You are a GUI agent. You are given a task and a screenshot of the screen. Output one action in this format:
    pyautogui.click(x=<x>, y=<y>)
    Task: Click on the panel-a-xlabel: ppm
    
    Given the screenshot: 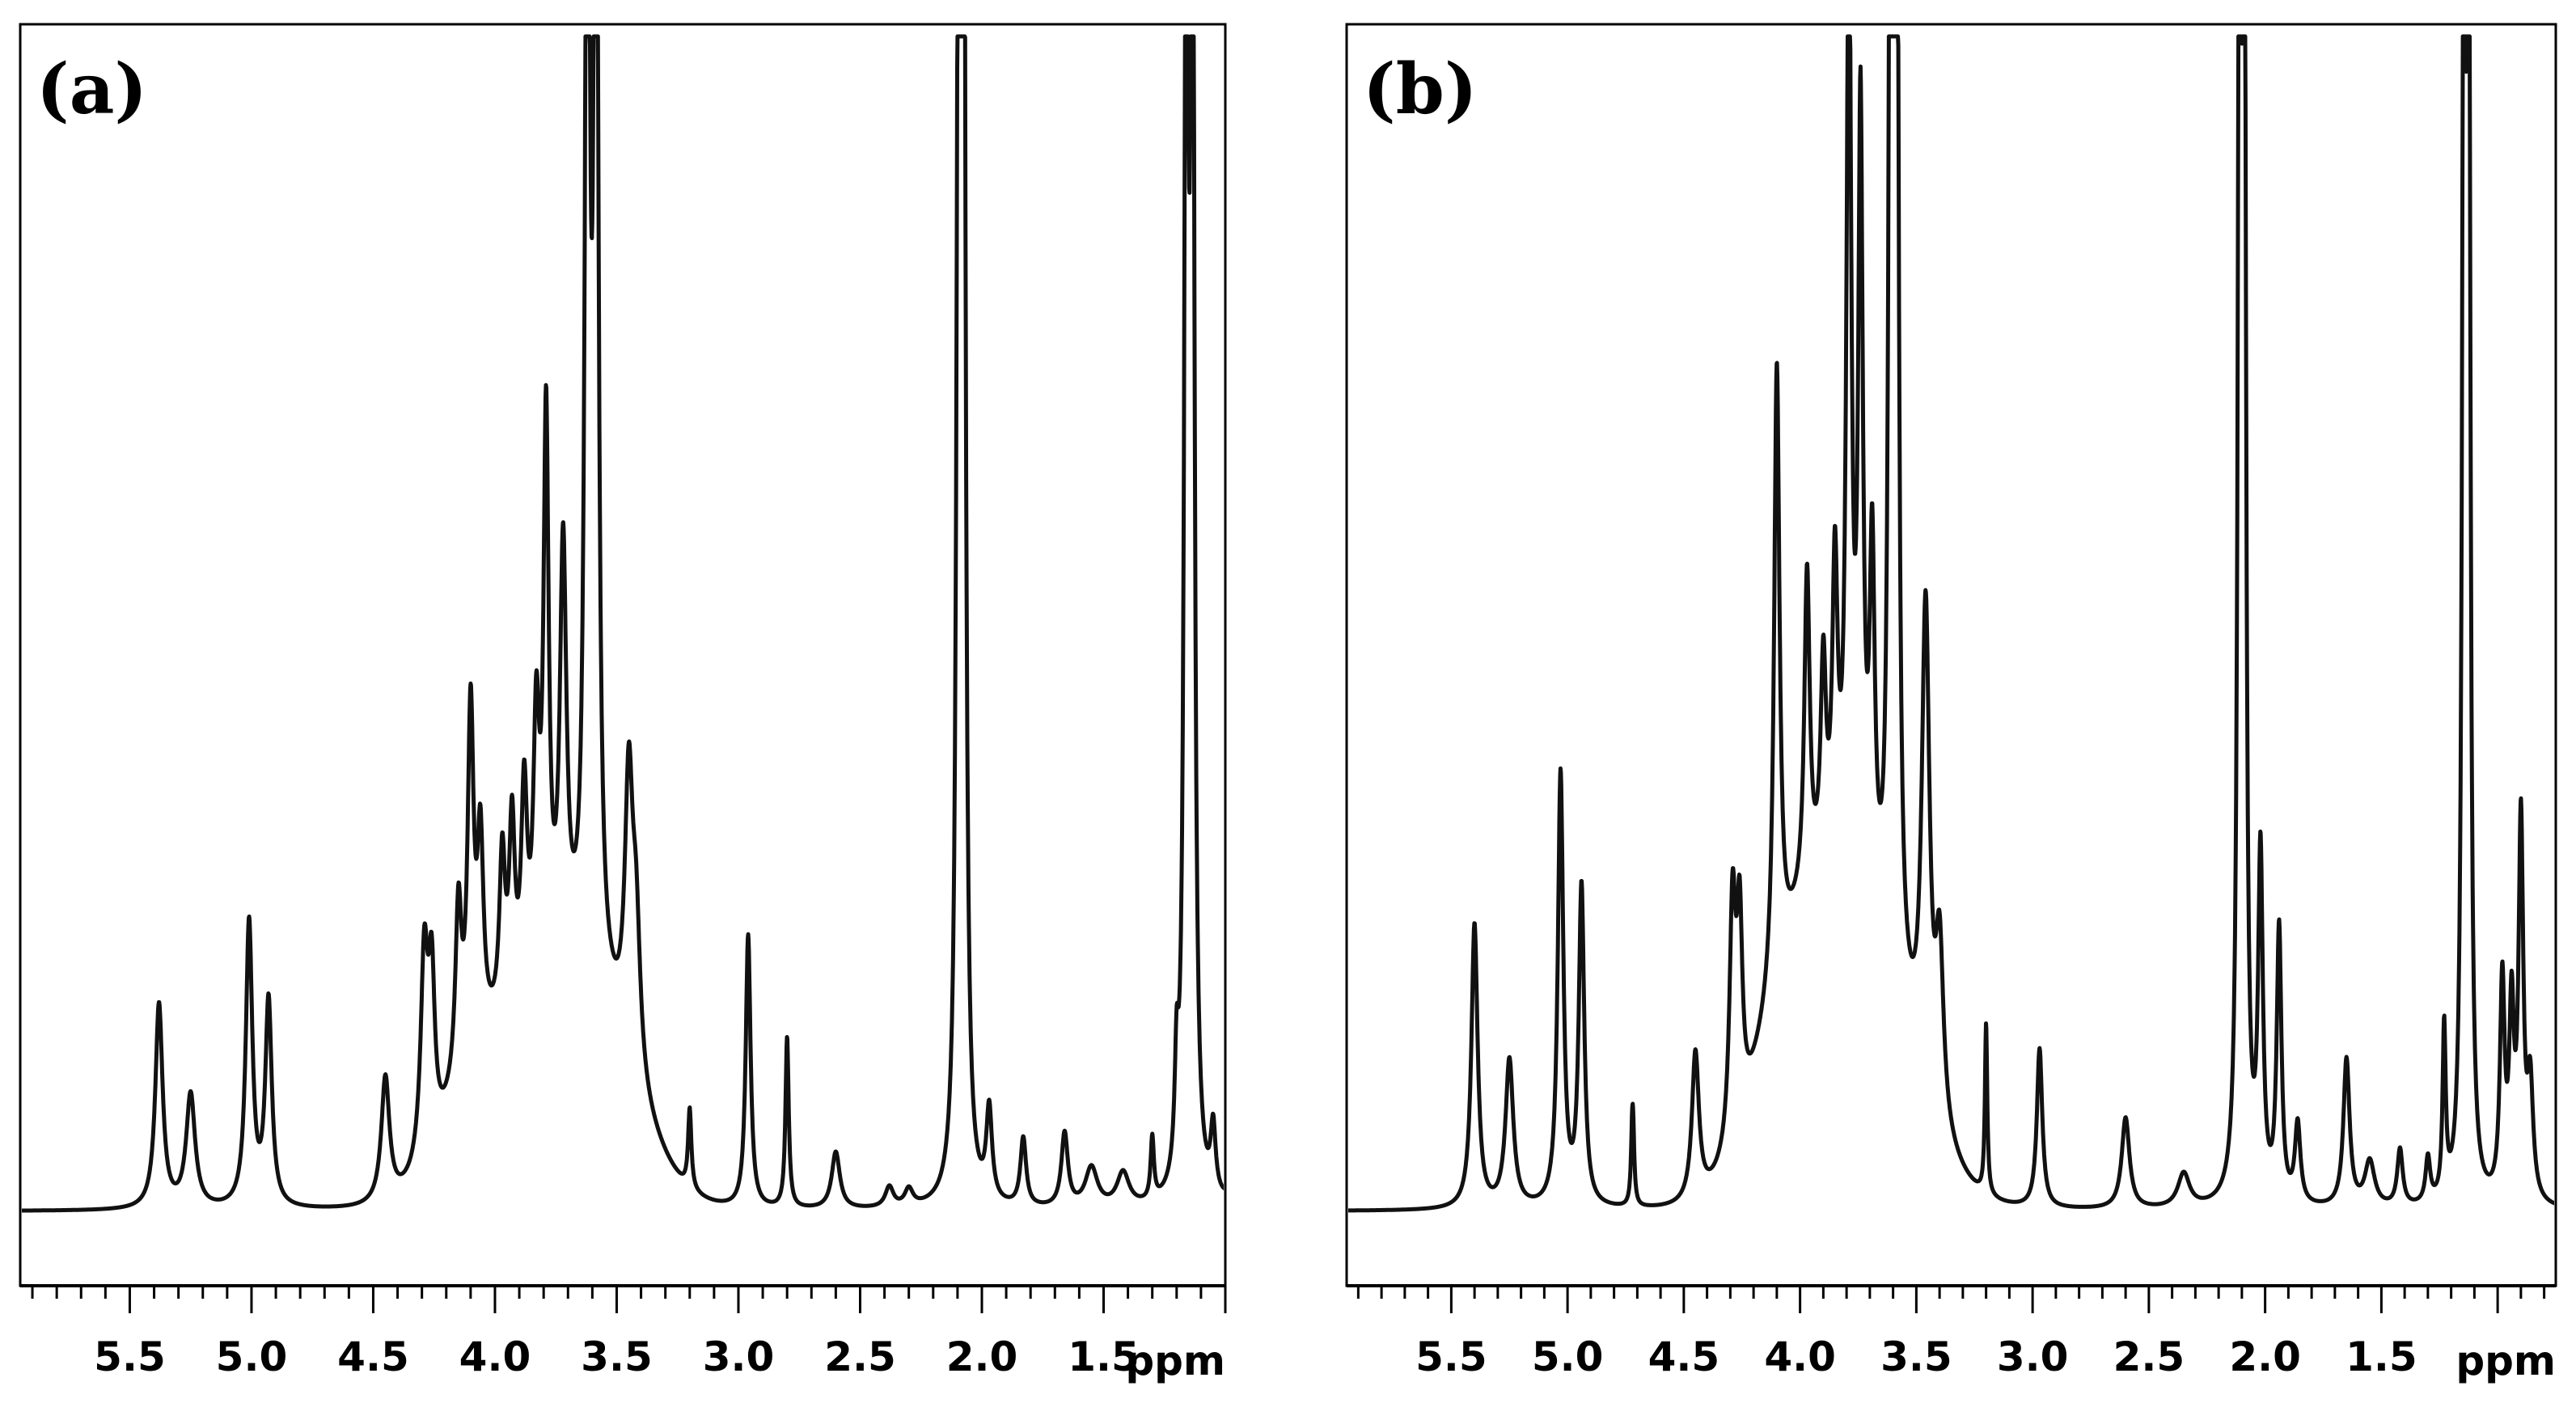 What is the action you would take?
    pyautogui.click(x=1175, y=1360)
    